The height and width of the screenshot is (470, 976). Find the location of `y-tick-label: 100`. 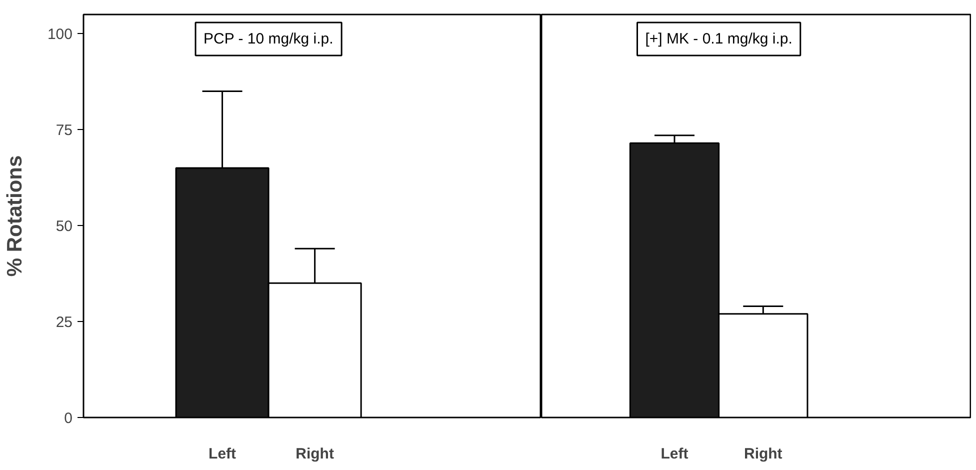

y-tick-label: 100 is located at coordinates (60, 35).